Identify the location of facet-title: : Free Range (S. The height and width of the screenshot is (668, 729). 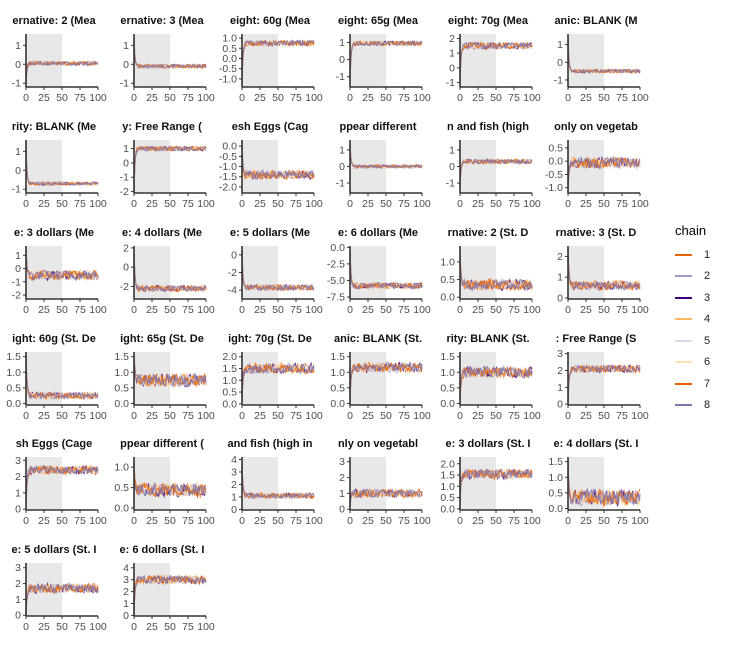
(596, 339).